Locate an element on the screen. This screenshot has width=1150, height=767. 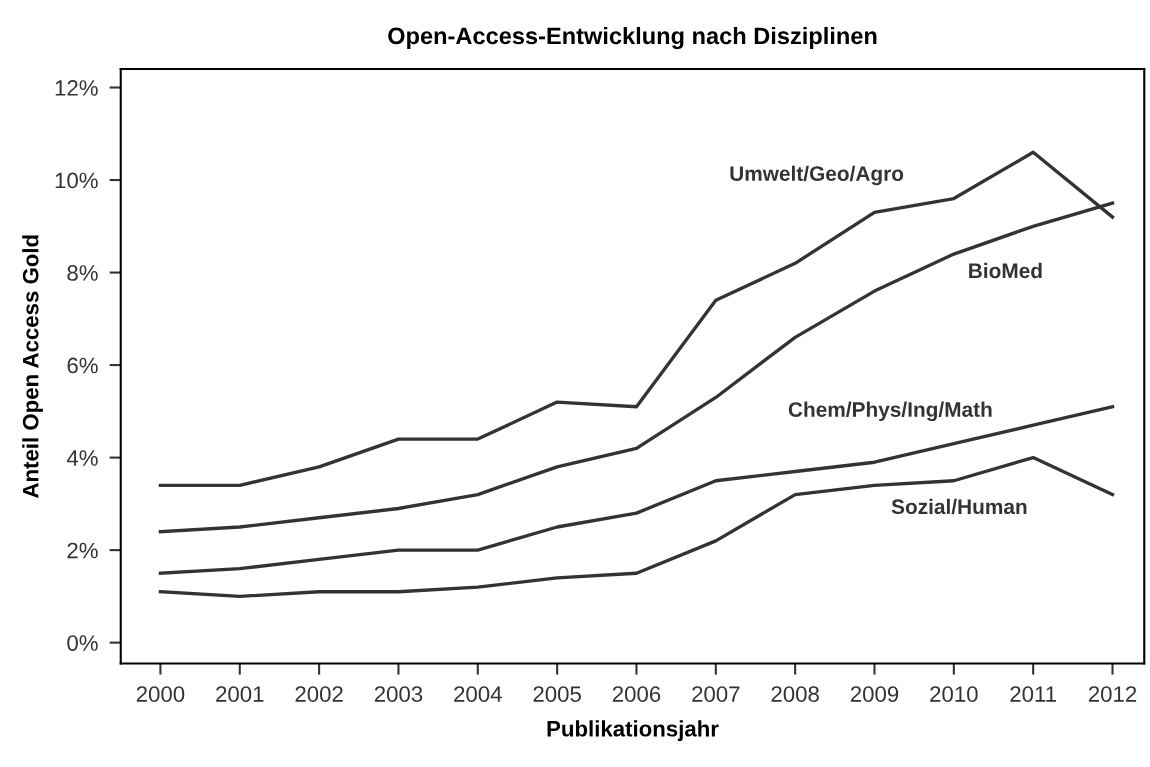
series-label: BioMed is located at coordinates (1005, 270).